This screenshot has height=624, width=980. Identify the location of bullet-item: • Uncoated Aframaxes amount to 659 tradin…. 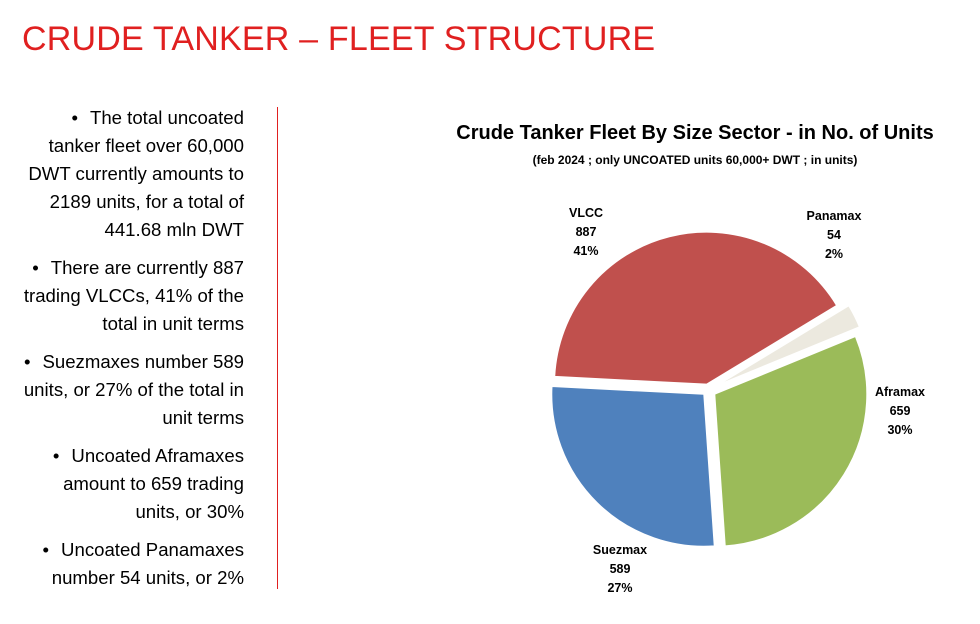
(148, 483).